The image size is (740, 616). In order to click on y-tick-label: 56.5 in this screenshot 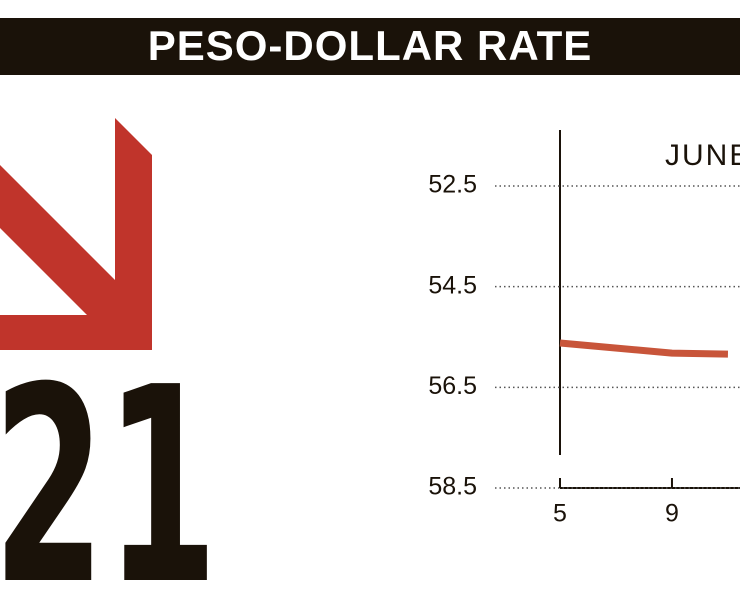, I will do `click(452, 386)`.